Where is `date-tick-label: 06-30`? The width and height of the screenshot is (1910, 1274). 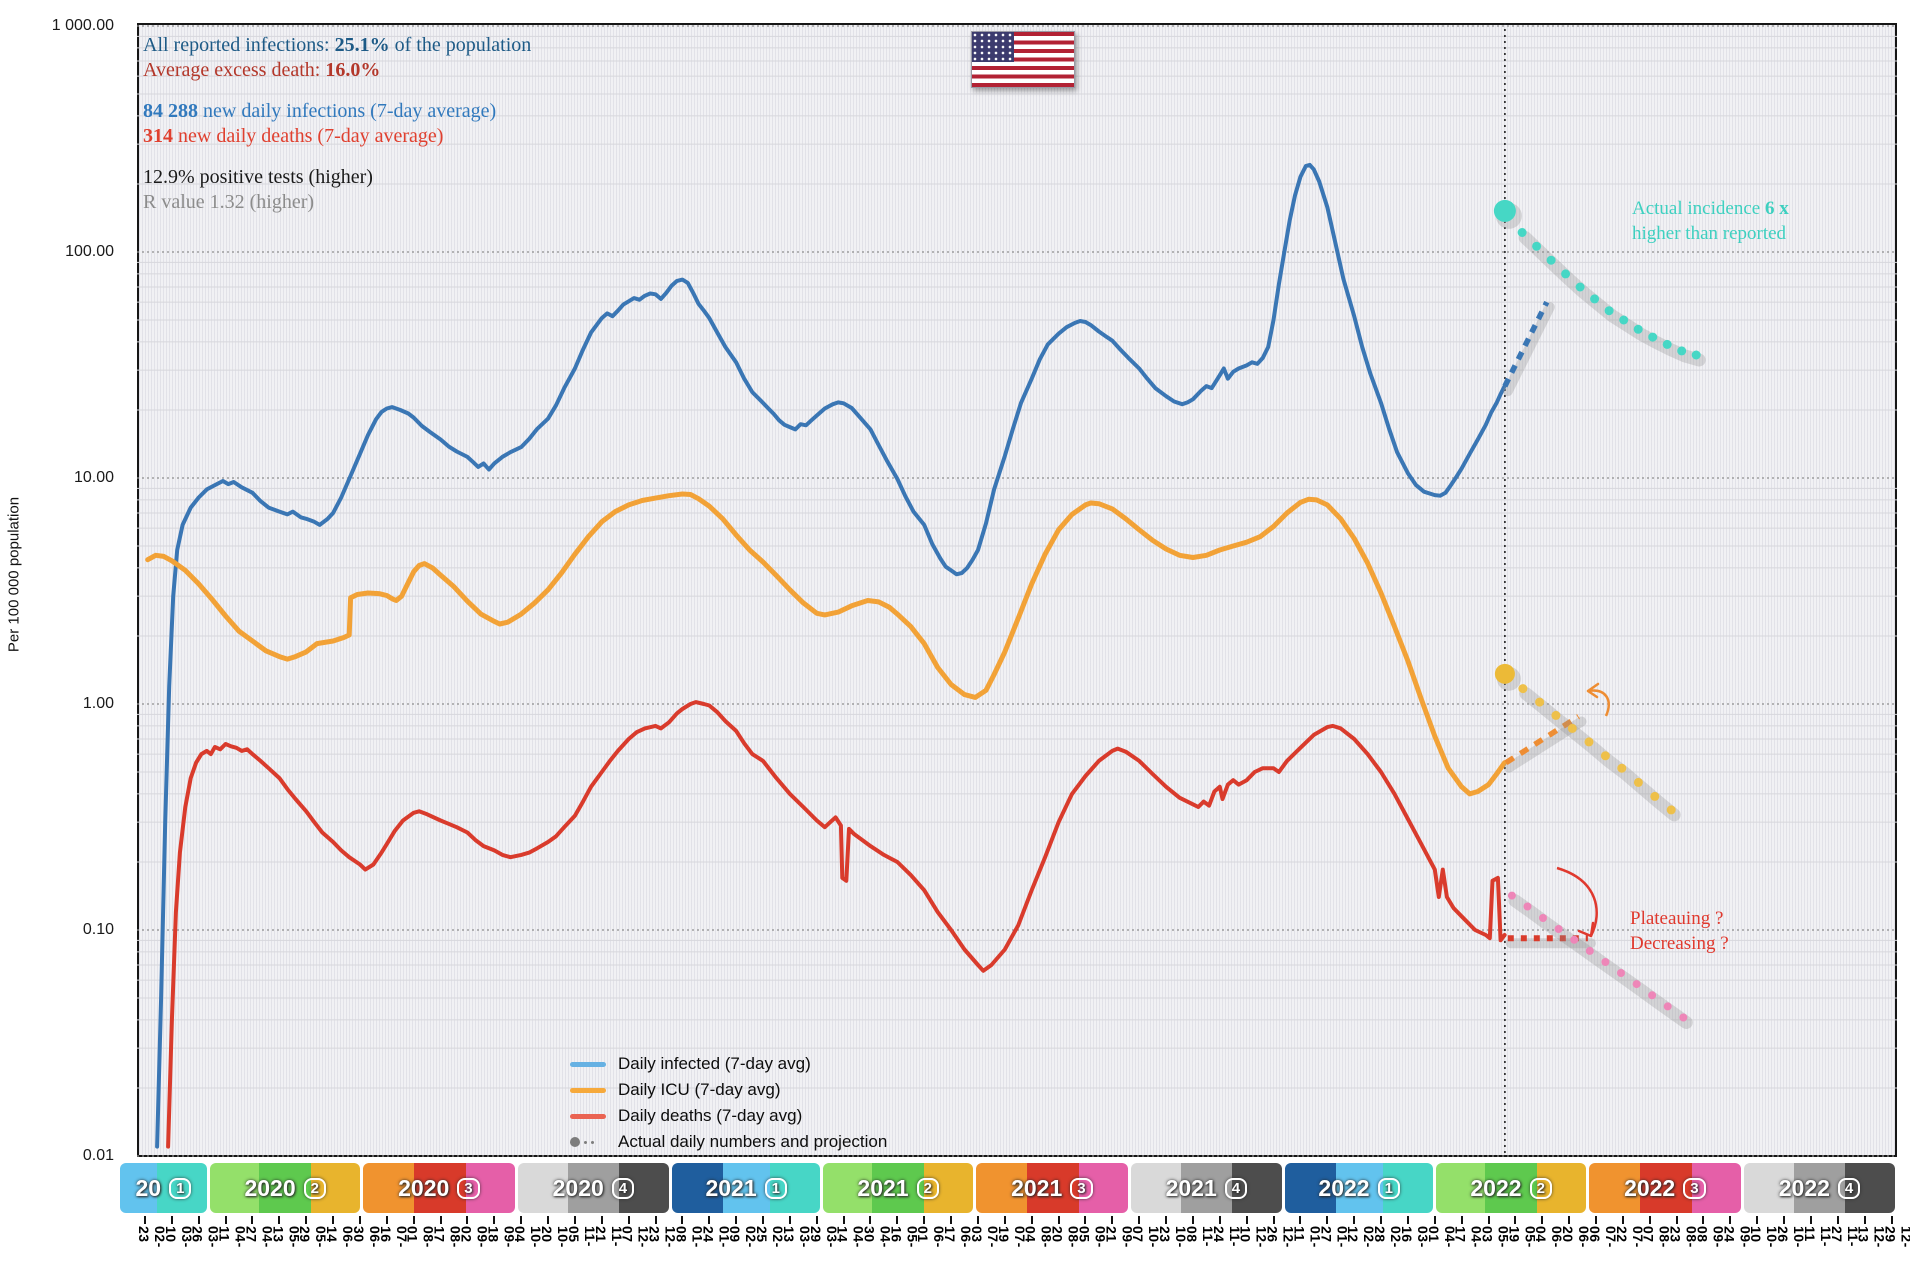 date-tick-label: 06-30 is located at coordinates (366, 1237).